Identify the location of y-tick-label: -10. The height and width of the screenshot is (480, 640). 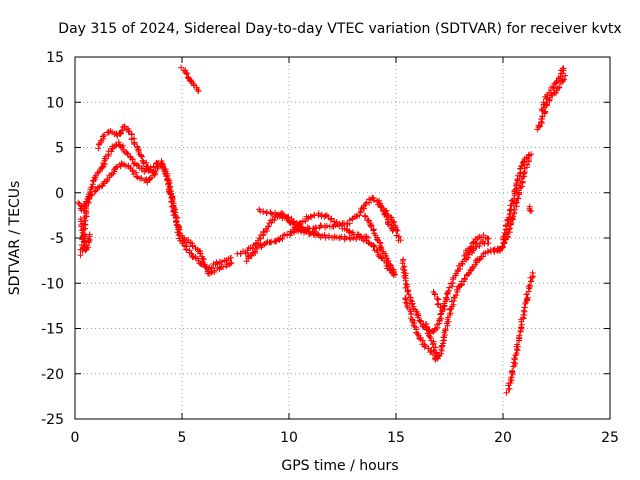
(52, 284).